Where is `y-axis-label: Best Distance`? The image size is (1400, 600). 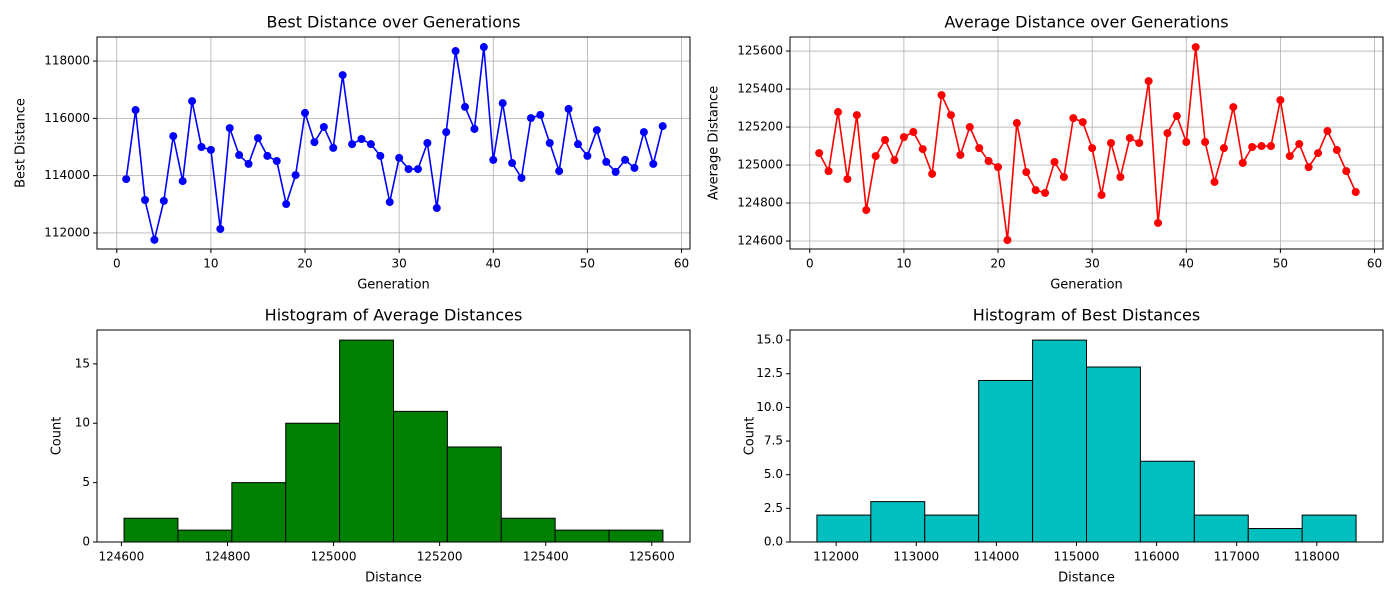
y-axis-label: Best Distance is located at coordinates (21, 143).